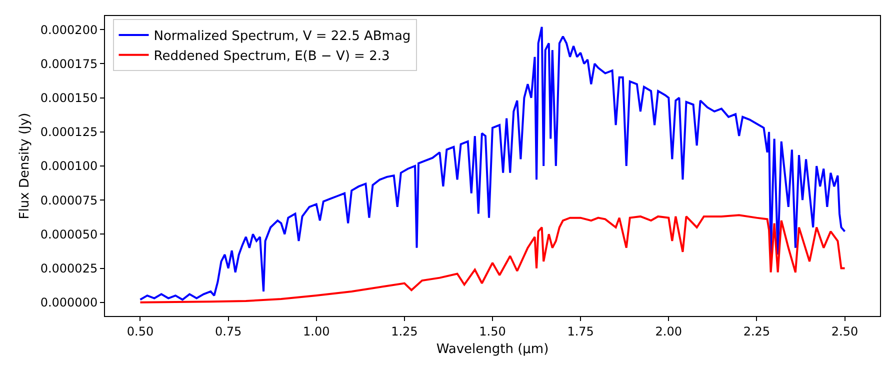 Image resolution: width=891 pixels, height=371 pixels. Describe the element at coordinates (580, 331) in the screenshot. I see `x-tick-label: 1.75` at that location.